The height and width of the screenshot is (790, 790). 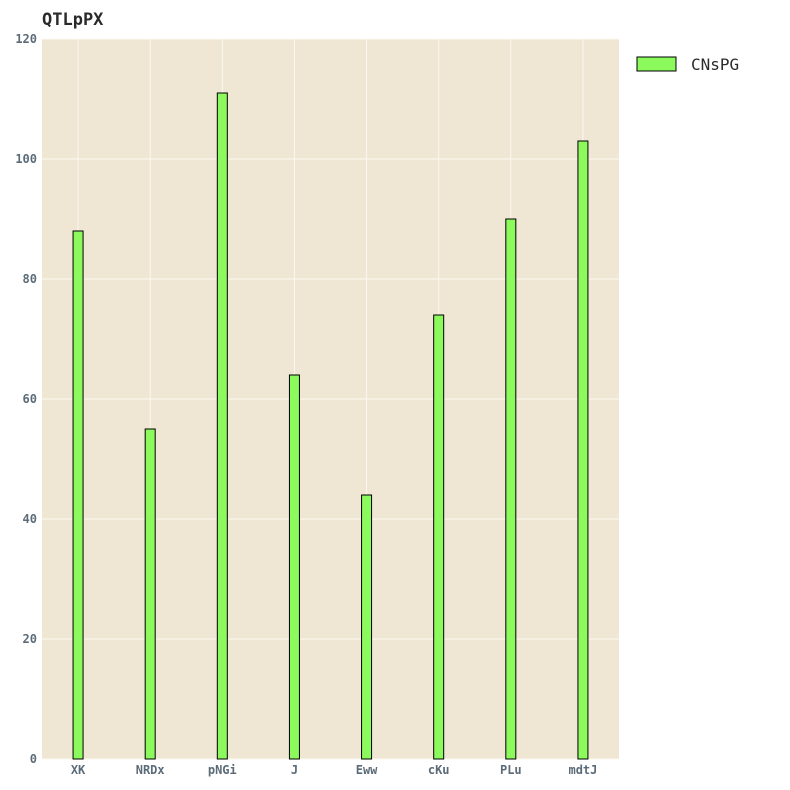 What do you see at coordinates (439, 770) in the screenshot?
I see `x-tick-label: cKu` at bounding box center [439, 770].